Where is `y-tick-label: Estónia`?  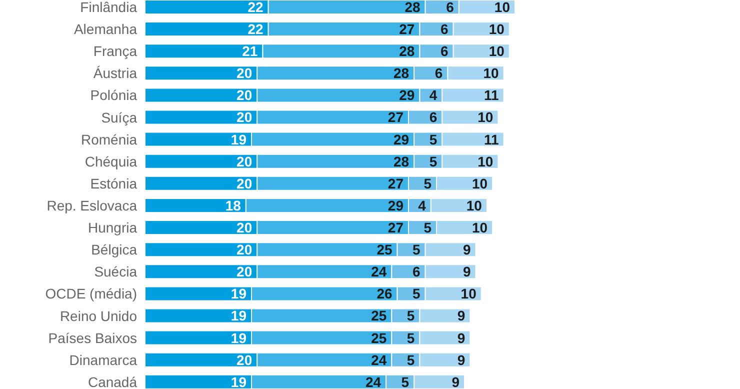 y-tick-label: Estónia is located at coordinates (114, 183).